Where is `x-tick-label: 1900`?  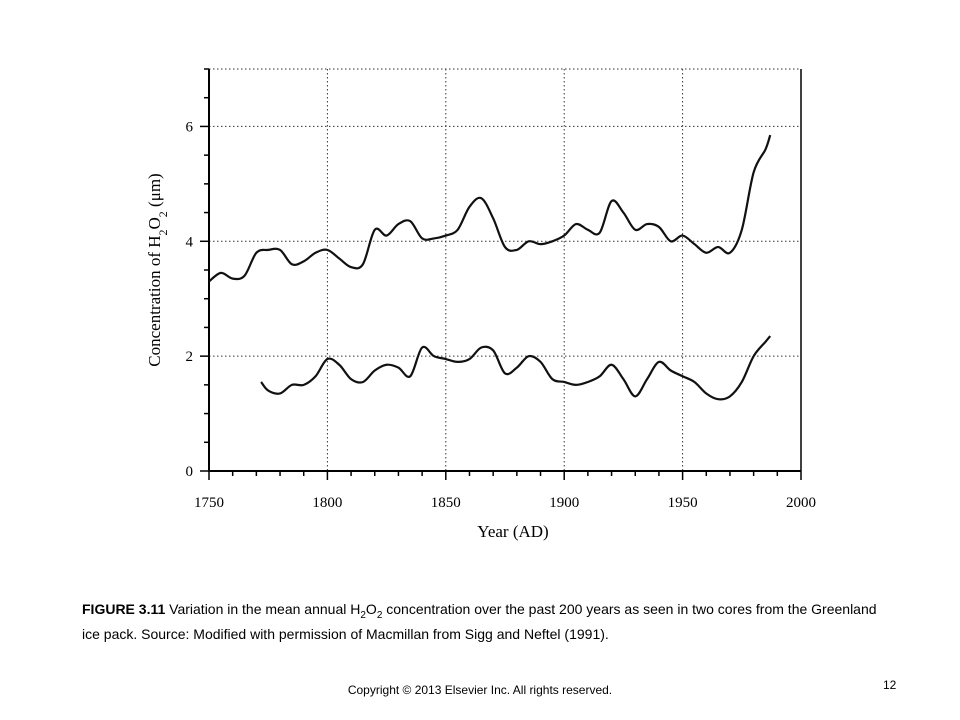
x-tick-label: 1900 is located at coordinates (564, 503).